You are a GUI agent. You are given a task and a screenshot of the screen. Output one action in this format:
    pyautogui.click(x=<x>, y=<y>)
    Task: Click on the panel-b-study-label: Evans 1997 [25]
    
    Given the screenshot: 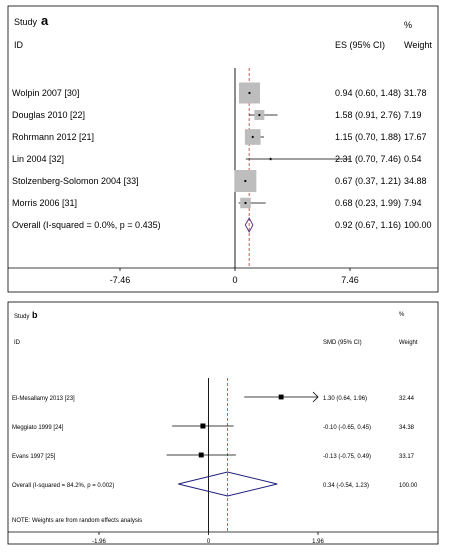 What is the action you would take?
    pyautogui.click(x=34, y=457)
    